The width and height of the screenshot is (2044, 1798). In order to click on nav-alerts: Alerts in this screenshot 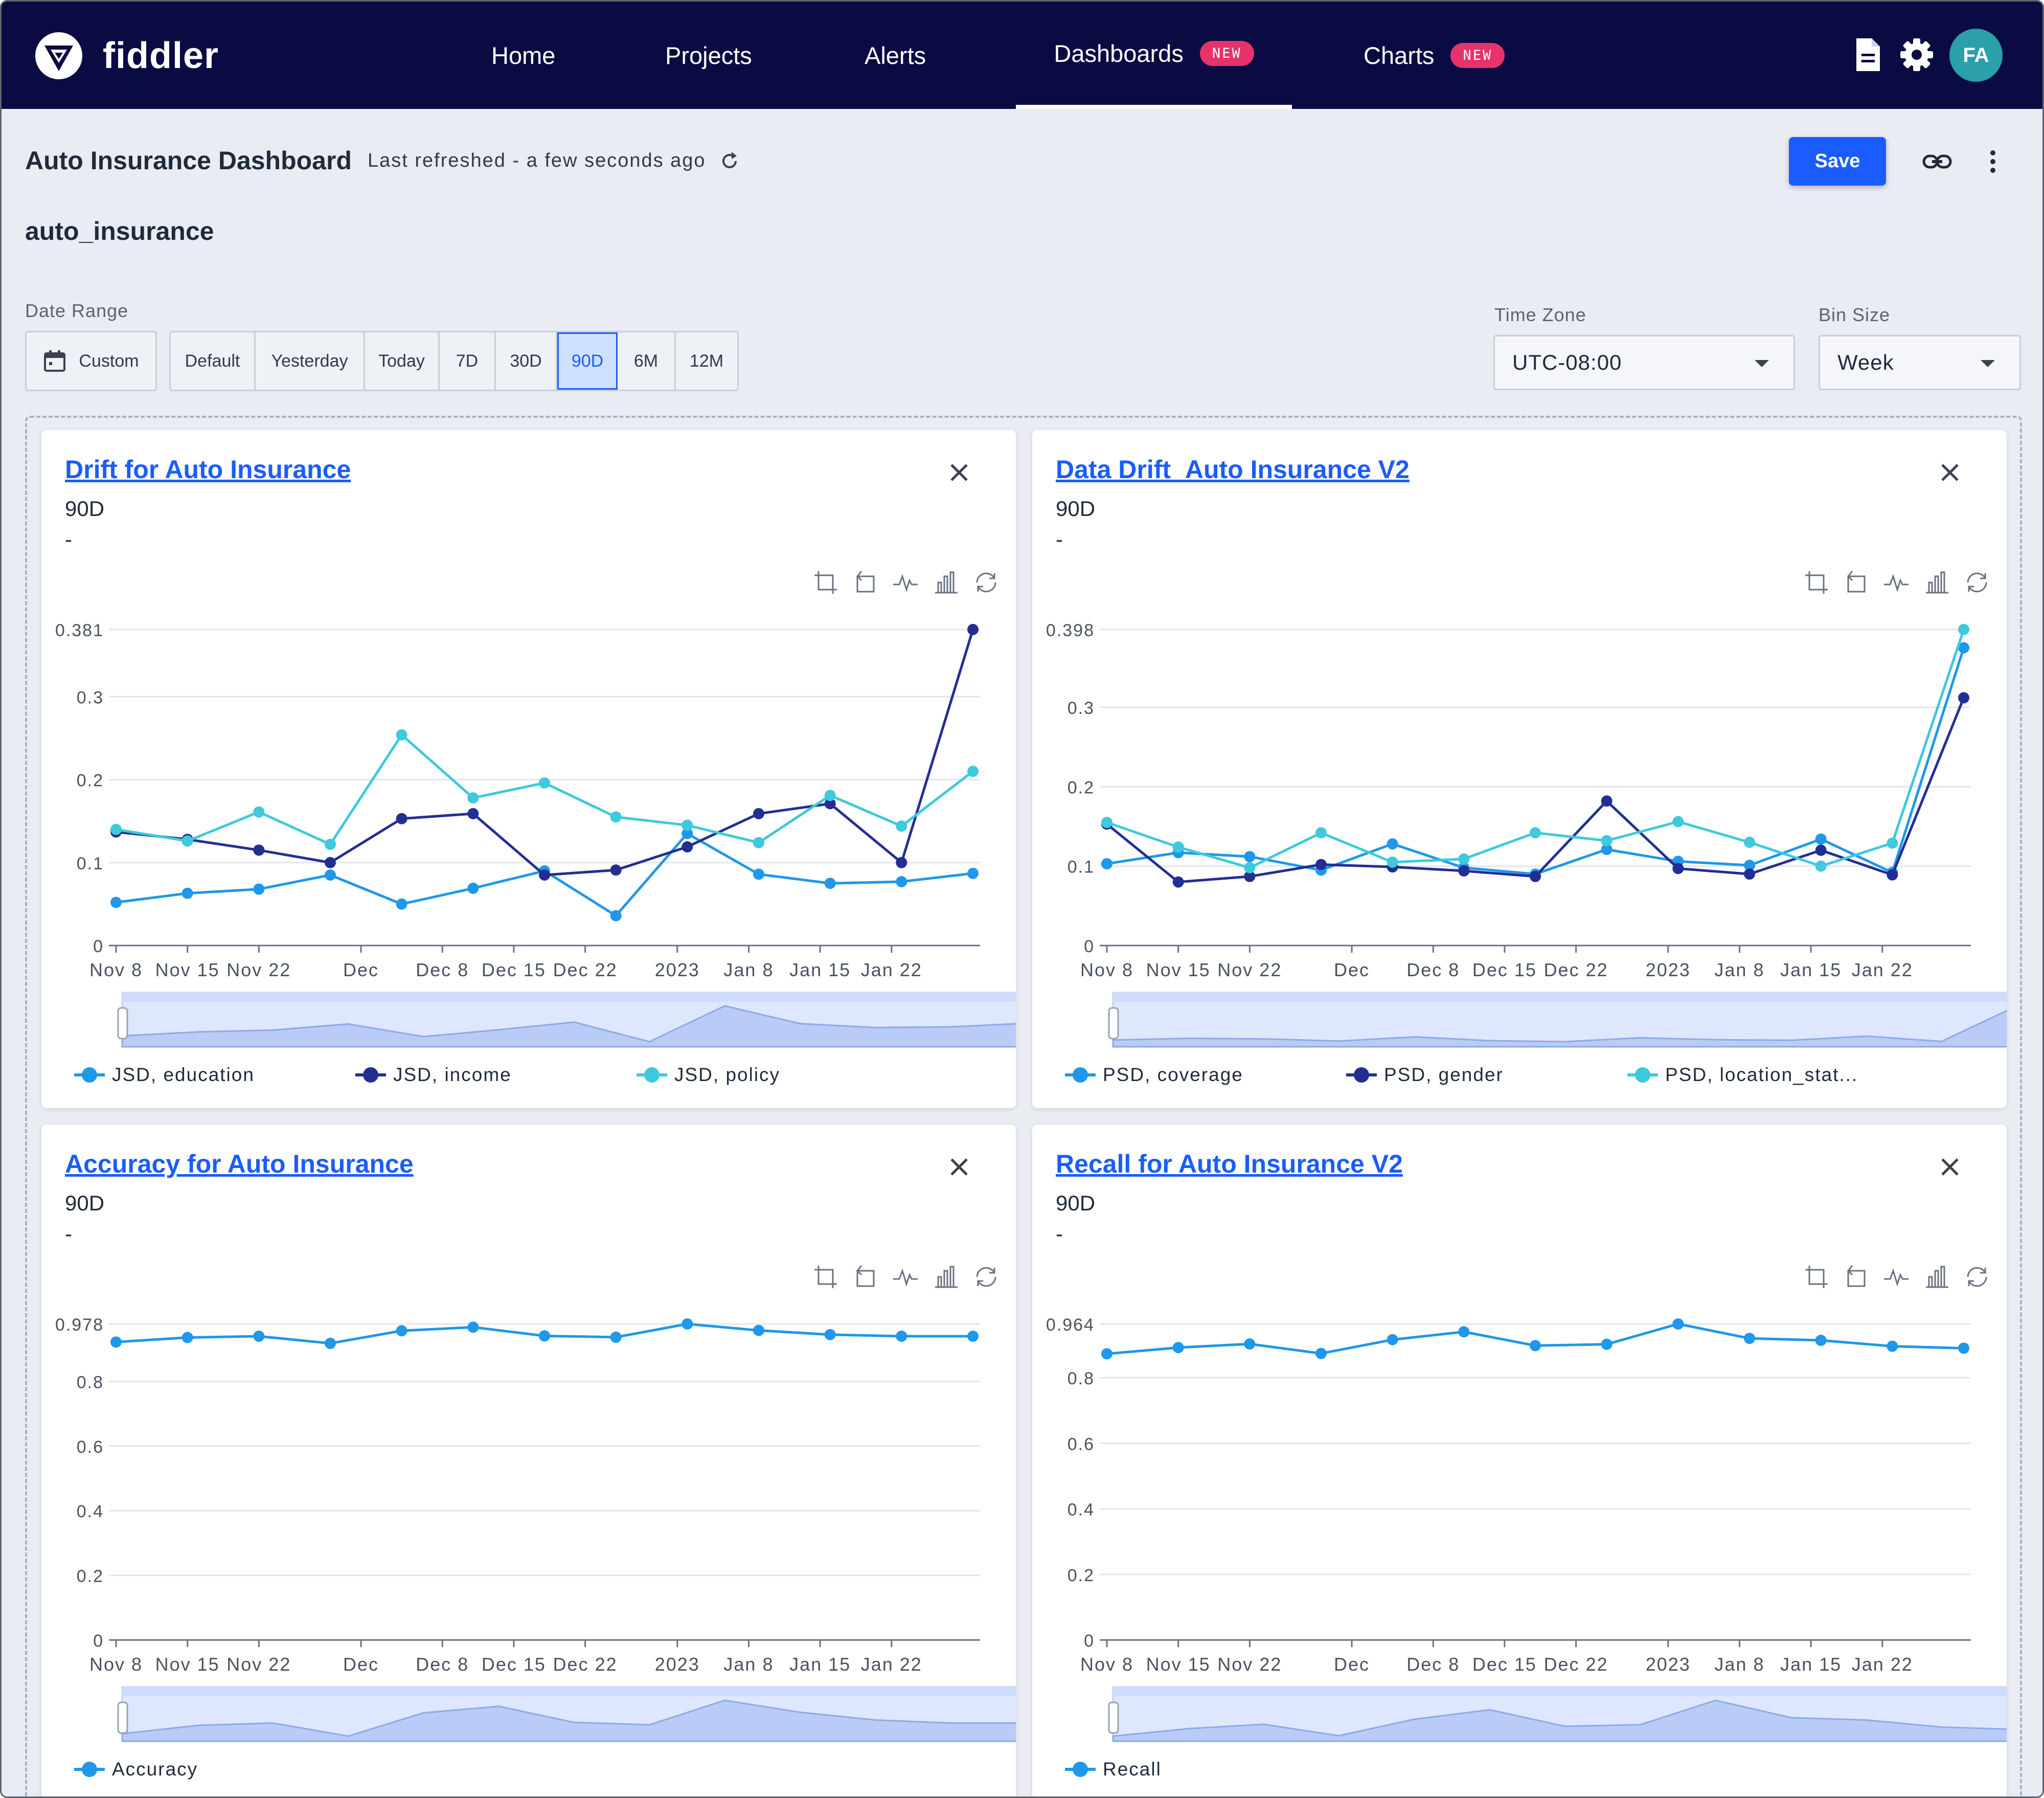, I will do `click(895, 55)`.